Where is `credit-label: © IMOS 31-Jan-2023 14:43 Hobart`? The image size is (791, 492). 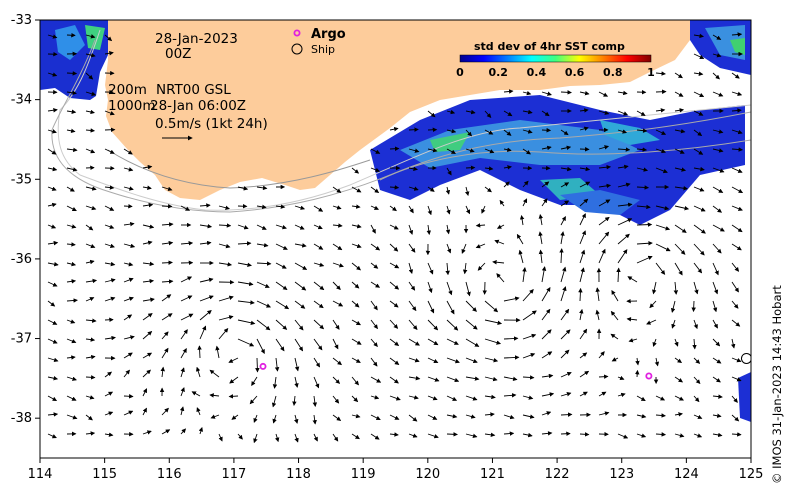
credit-label: © IMOS 31-Jan-2023 14:43 Hobart is located at coordinates (777, 384).